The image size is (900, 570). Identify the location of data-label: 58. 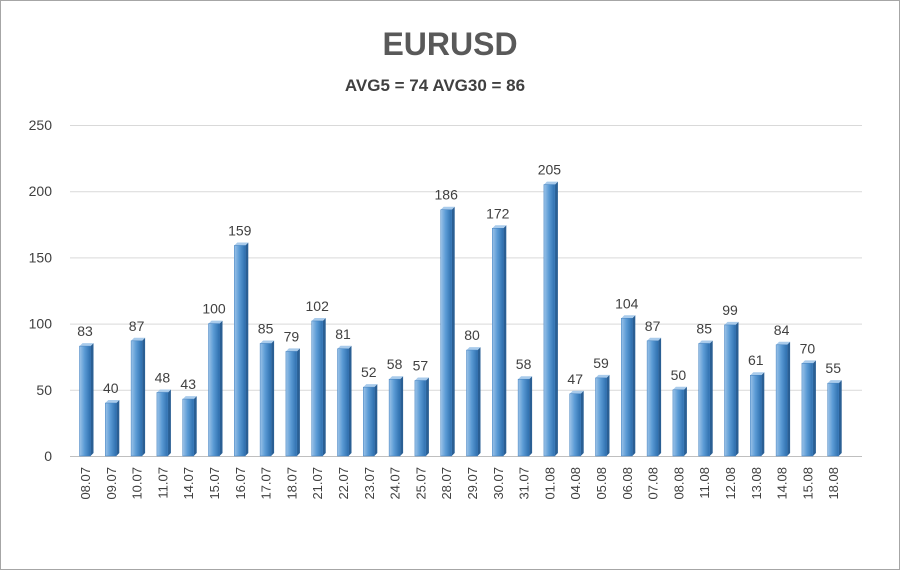
(395, 364).